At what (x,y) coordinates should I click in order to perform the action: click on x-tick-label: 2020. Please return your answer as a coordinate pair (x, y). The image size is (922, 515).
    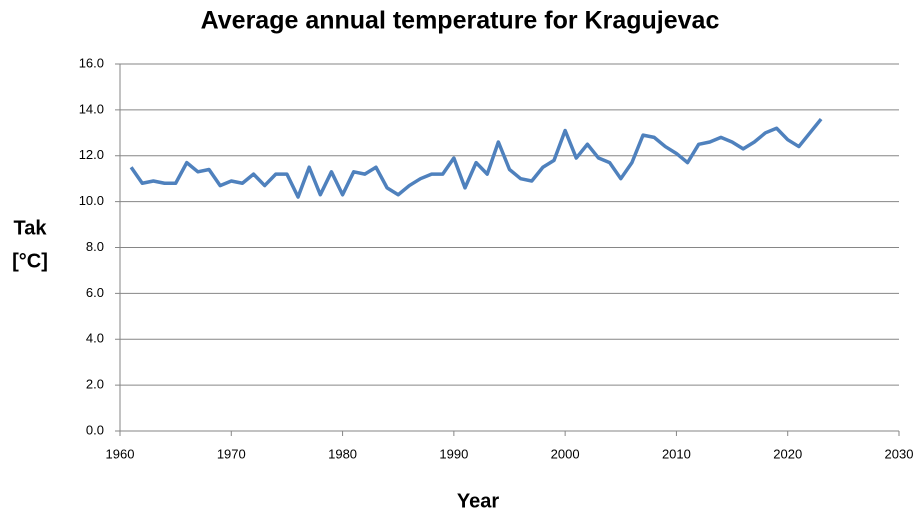
    Looking at the image, I should click on (787, 453).